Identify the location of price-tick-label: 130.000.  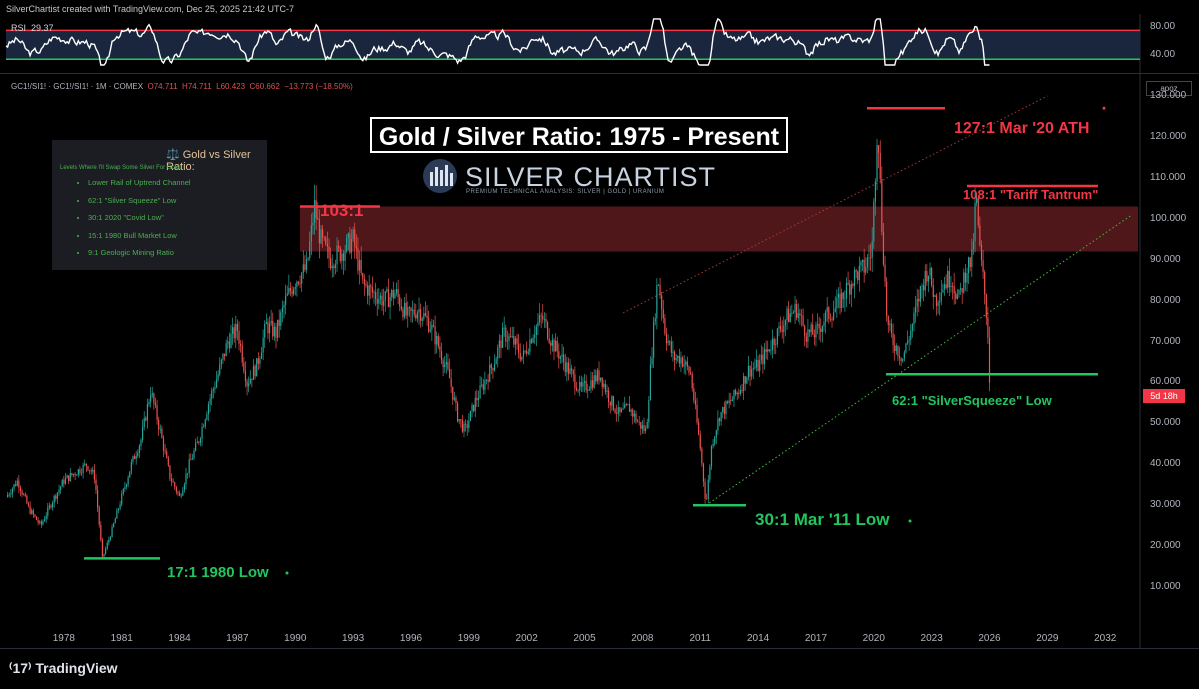
(1168, 95).